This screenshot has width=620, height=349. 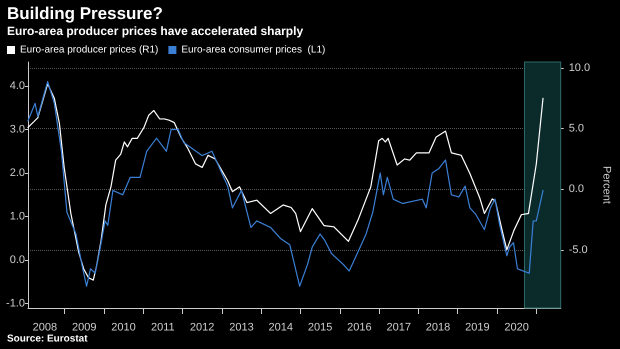 I want to click on y-tick-label: -1.0, so click(x=15, y=304).